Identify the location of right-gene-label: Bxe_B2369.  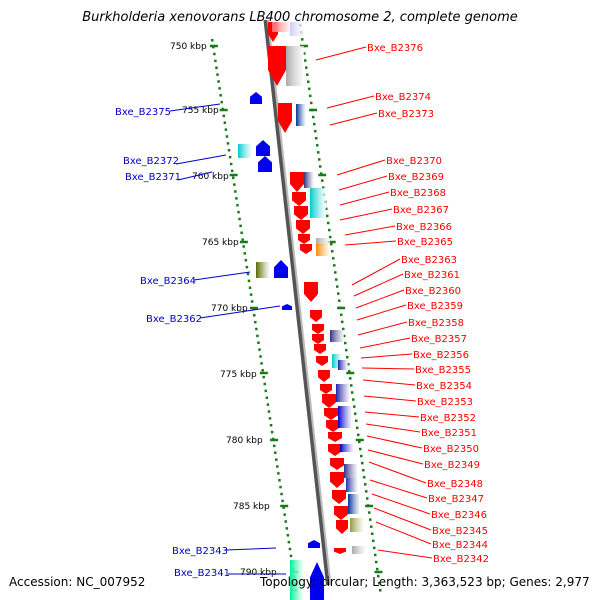
(416, 177).